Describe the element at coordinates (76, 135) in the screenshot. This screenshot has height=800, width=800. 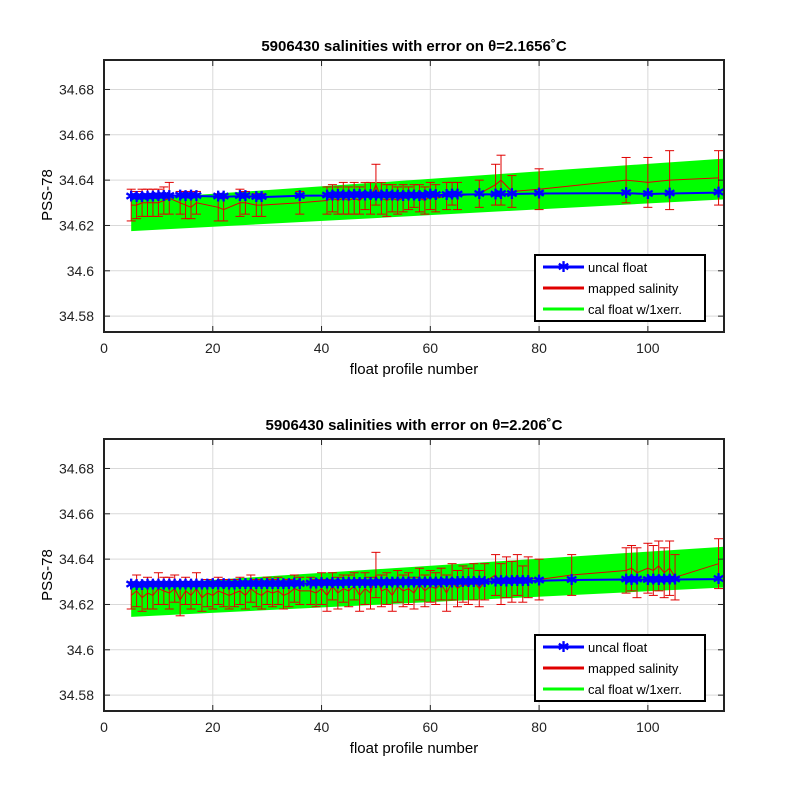
I see `y-tick-label: 34.66` at that location.